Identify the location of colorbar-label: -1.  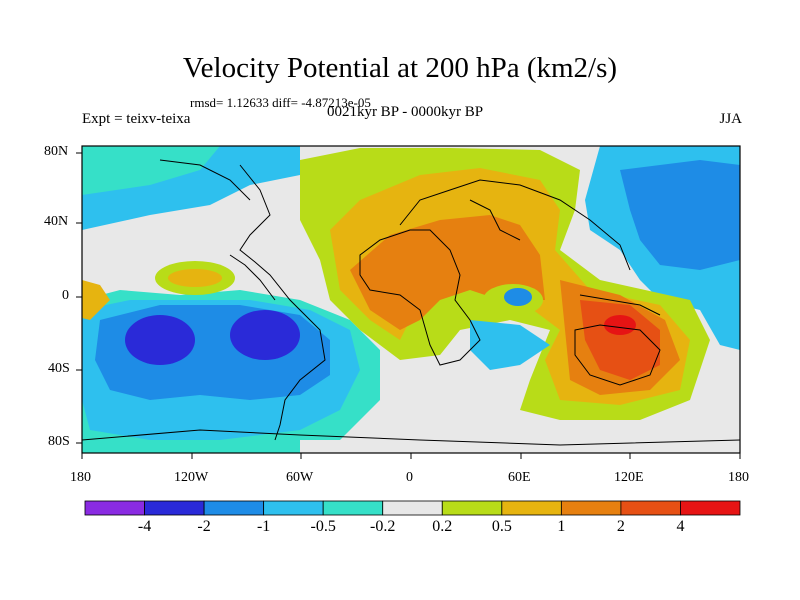
(263, 526).